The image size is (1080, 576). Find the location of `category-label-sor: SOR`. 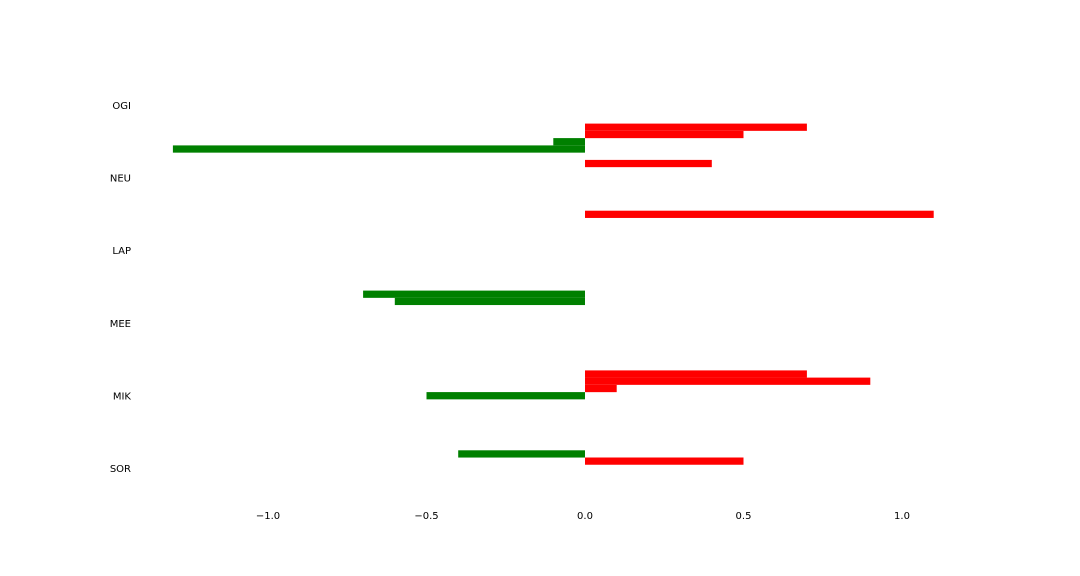

category-label-sor: SOR is located at coordinates (120, 469).